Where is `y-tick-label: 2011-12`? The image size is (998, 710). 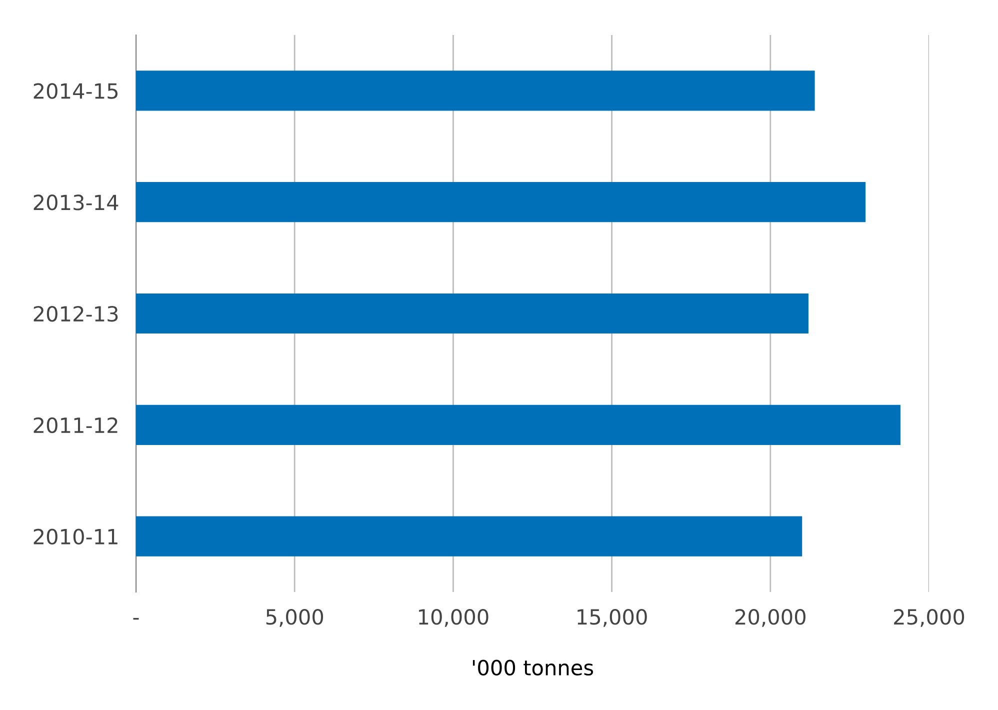 y-tick-label: 2011-12 is located at coordinates (76, 425).